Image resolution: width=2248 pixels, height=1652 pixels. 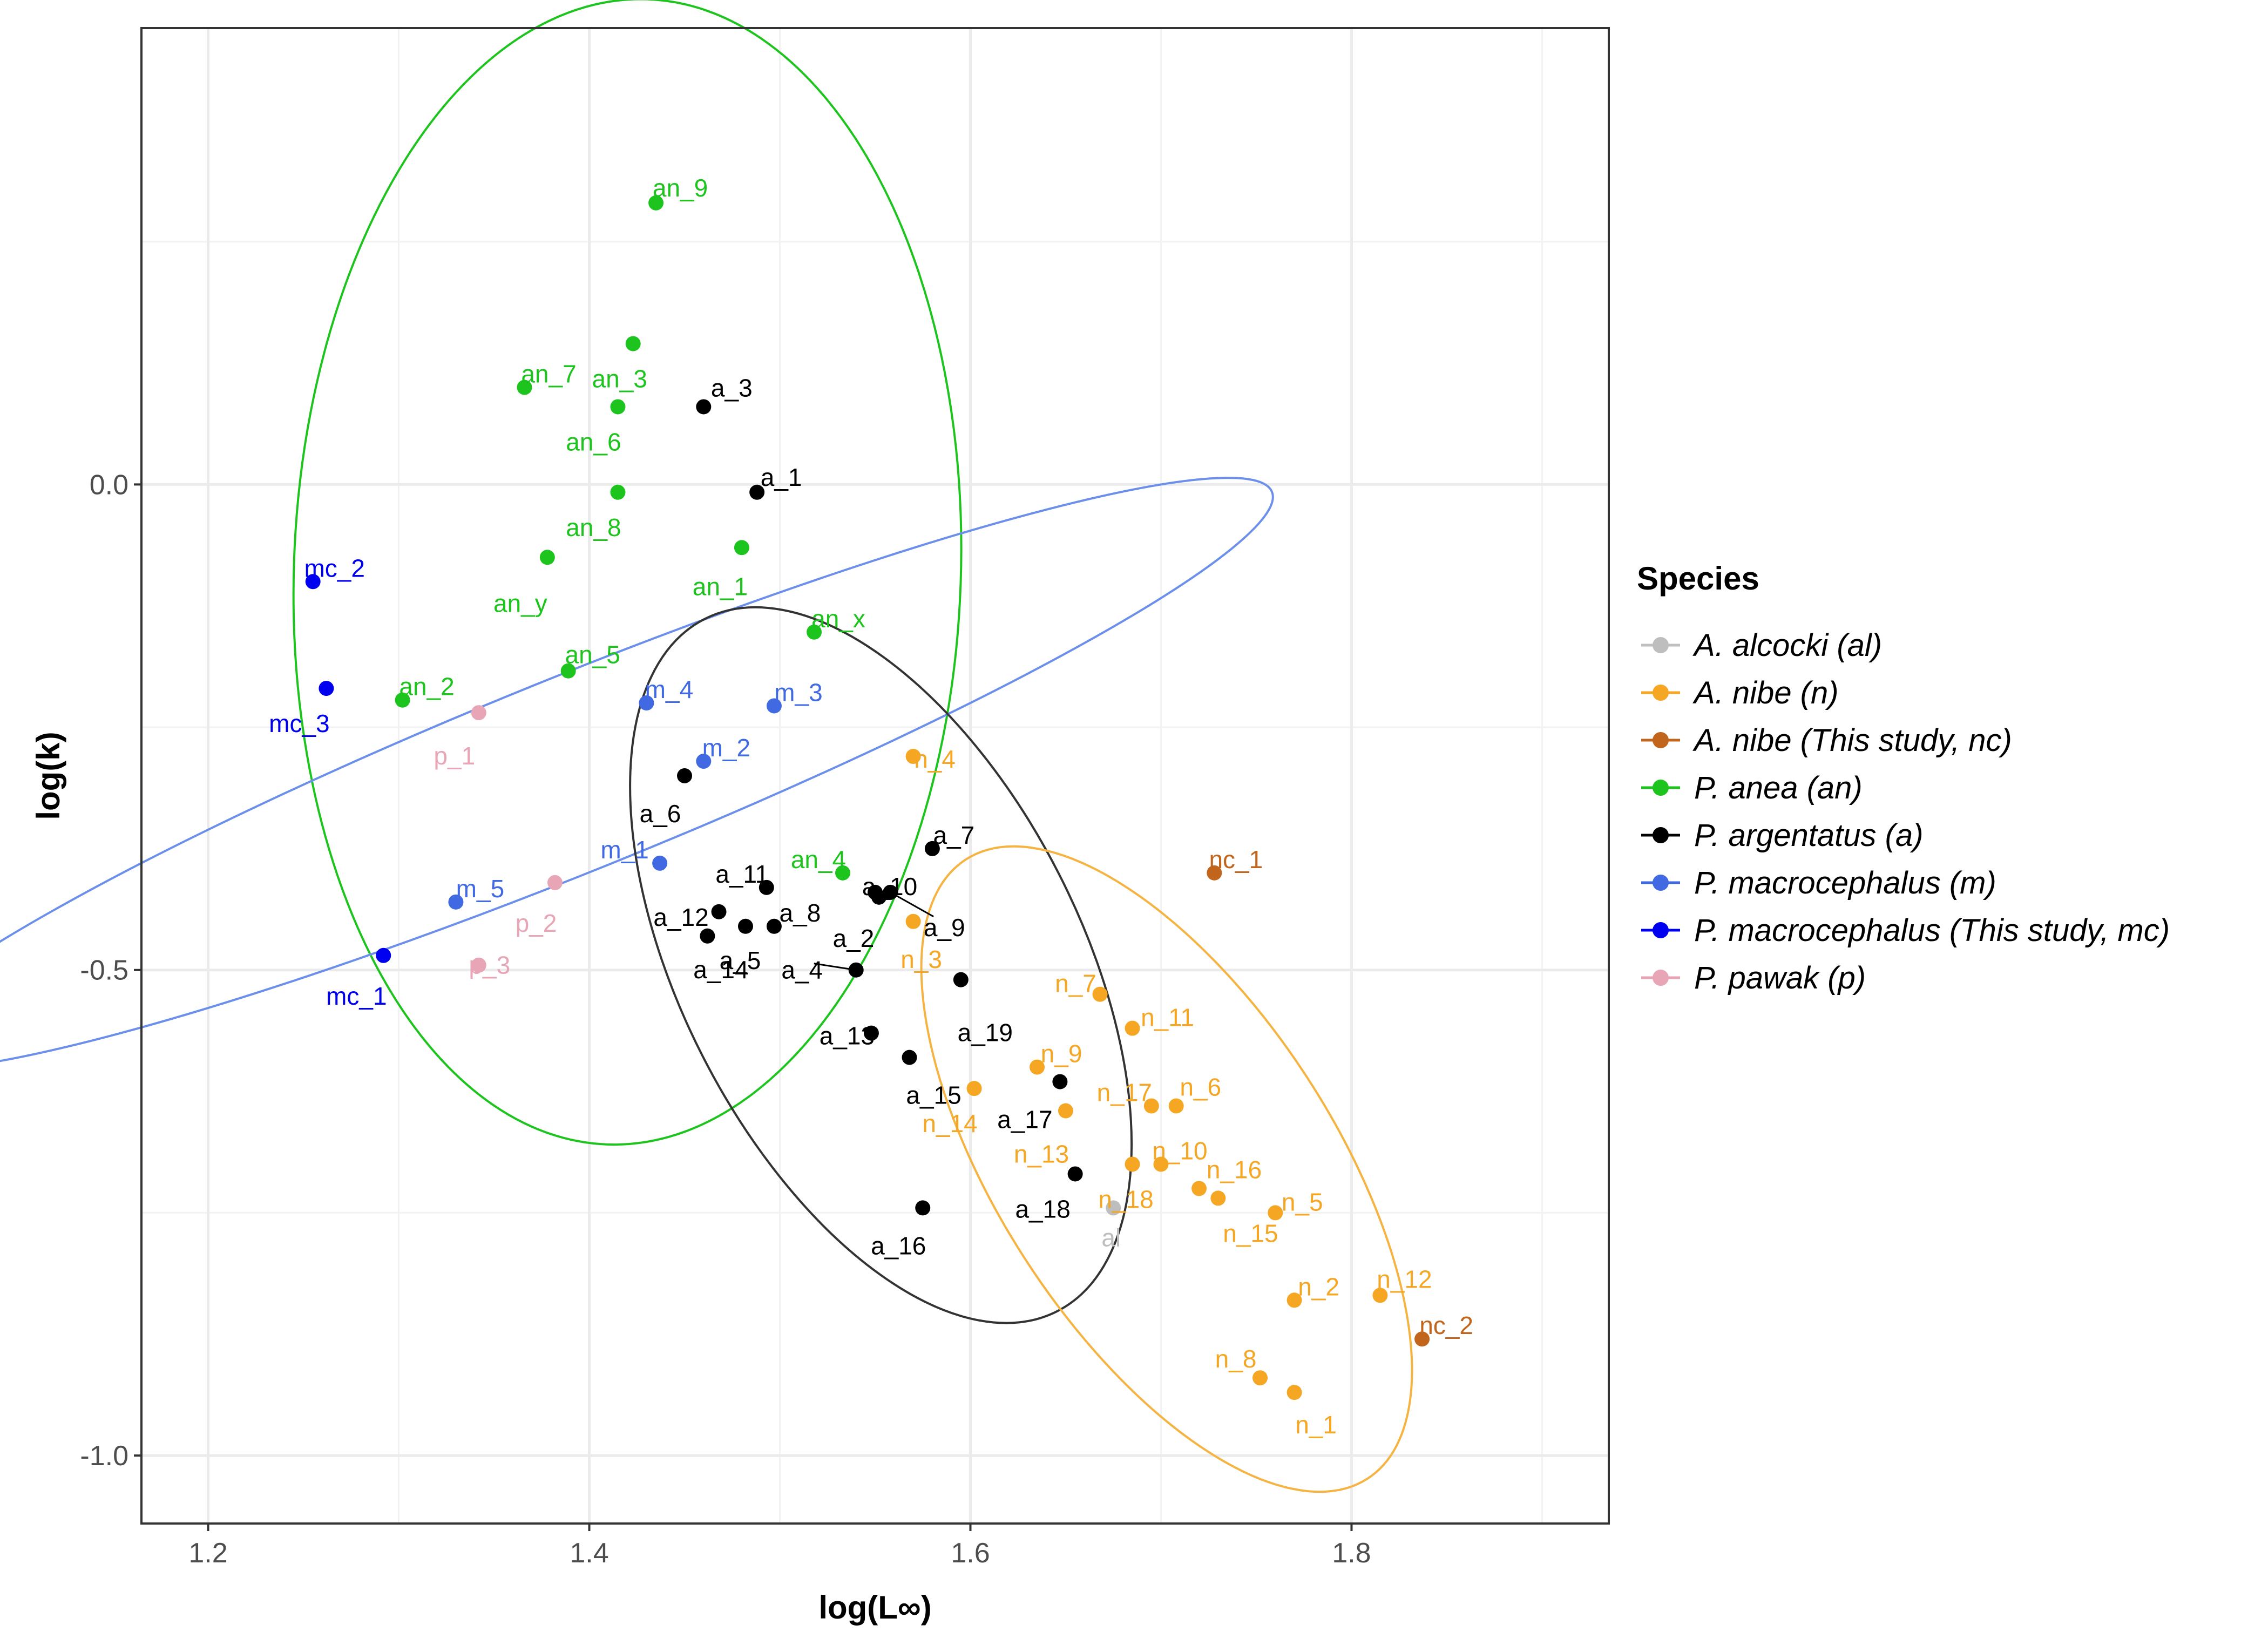 What do you see at coordinates (985, 1033) in the screenshot?
I see `point-label-a_19: a_19` at bounding box center [985, 1033].